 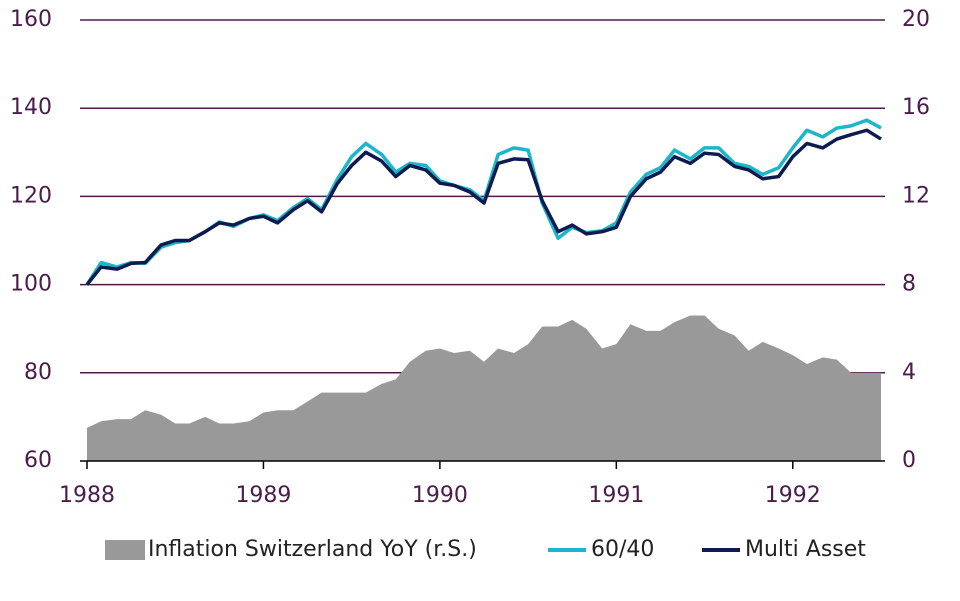 I want to click on legend-label: Multi Asset, so click(x=805, y=549).